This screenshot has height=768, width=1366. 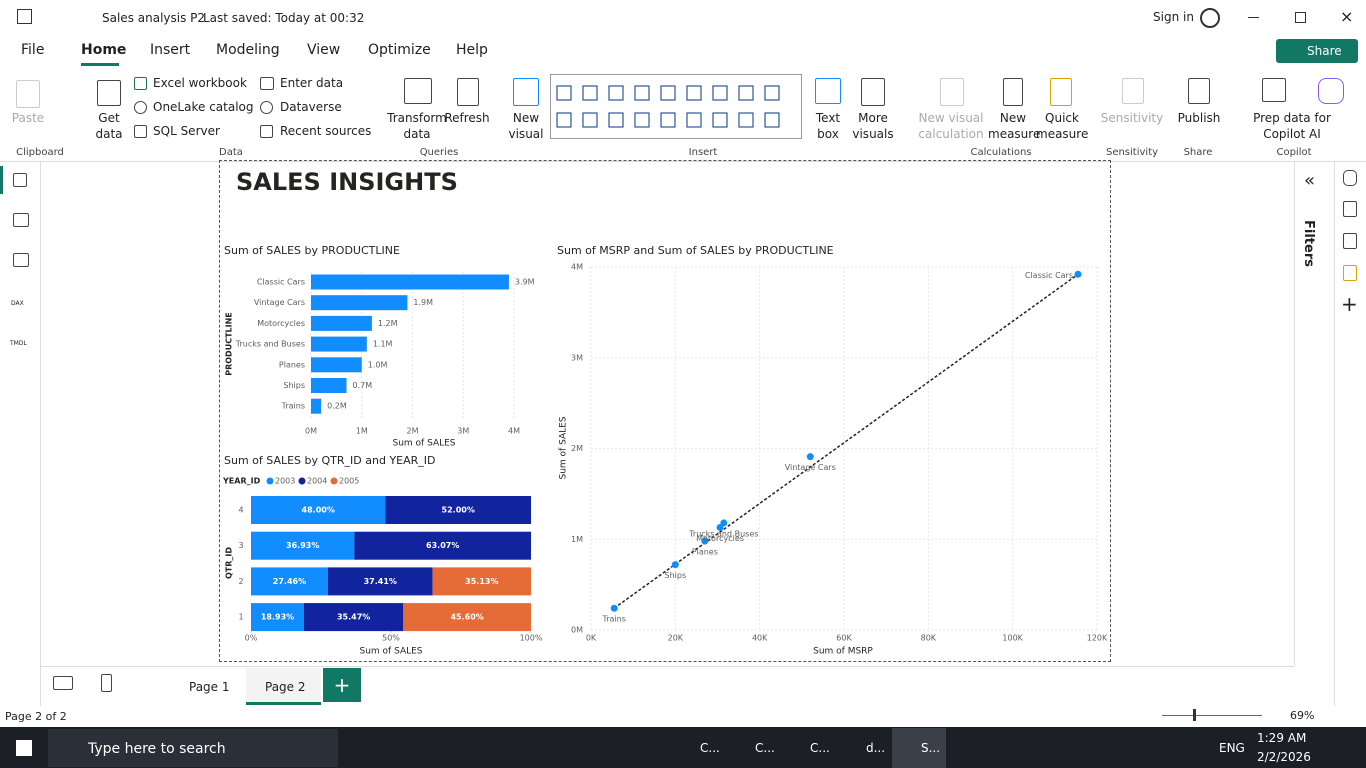 What do you see at coordinates (577, 630) in the screenshot?
I see `y-tick-label: 0M` at bounding box center [577, 630].